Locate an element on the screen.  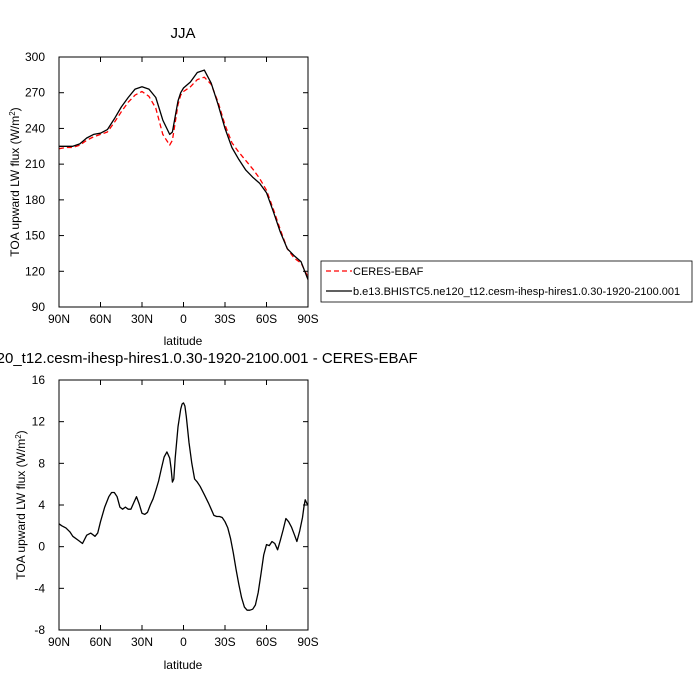
bottom-chart-y-tick-label: 4 is located at coordinates (41, 505).